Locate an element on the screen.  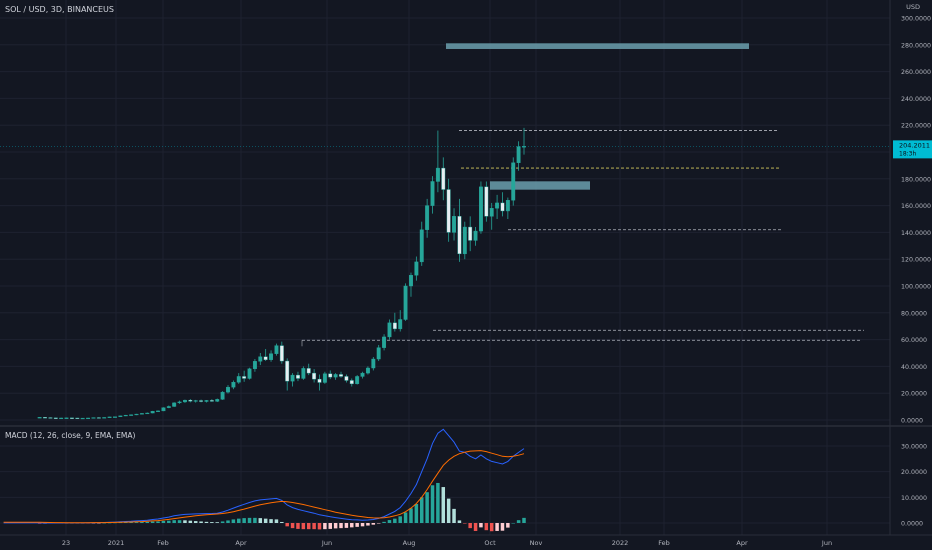
time-axis: 23 2021 Feb Apr Jun Aug Oct Nov 2022 Feb Apr Jun is located at coordinates (447, 543).